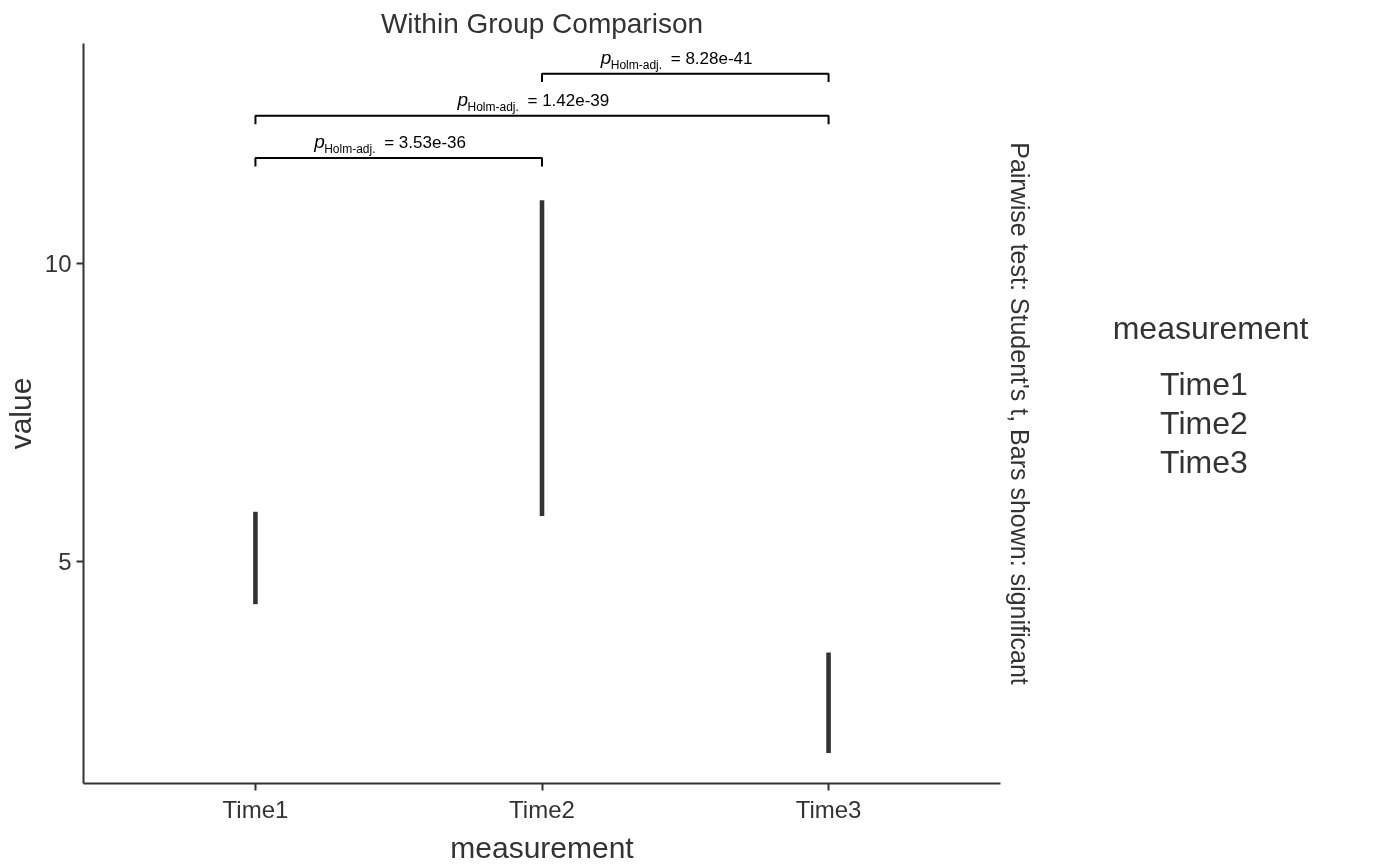  I want to click on text: Pairwise test: Student's t, Bars shown: significant, so click(1019, 413).